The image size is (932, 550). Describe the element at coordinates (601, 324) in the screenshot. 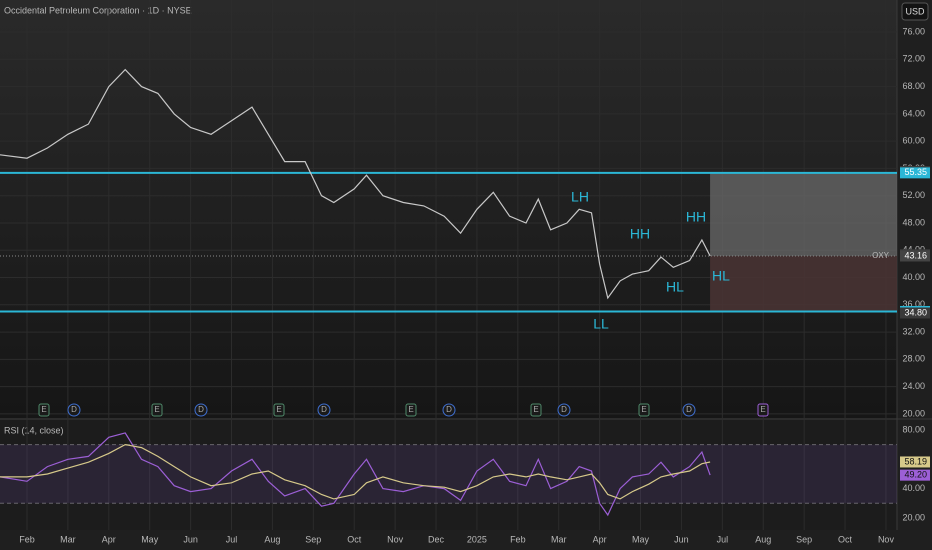

I see `annotation: LL` at that location.